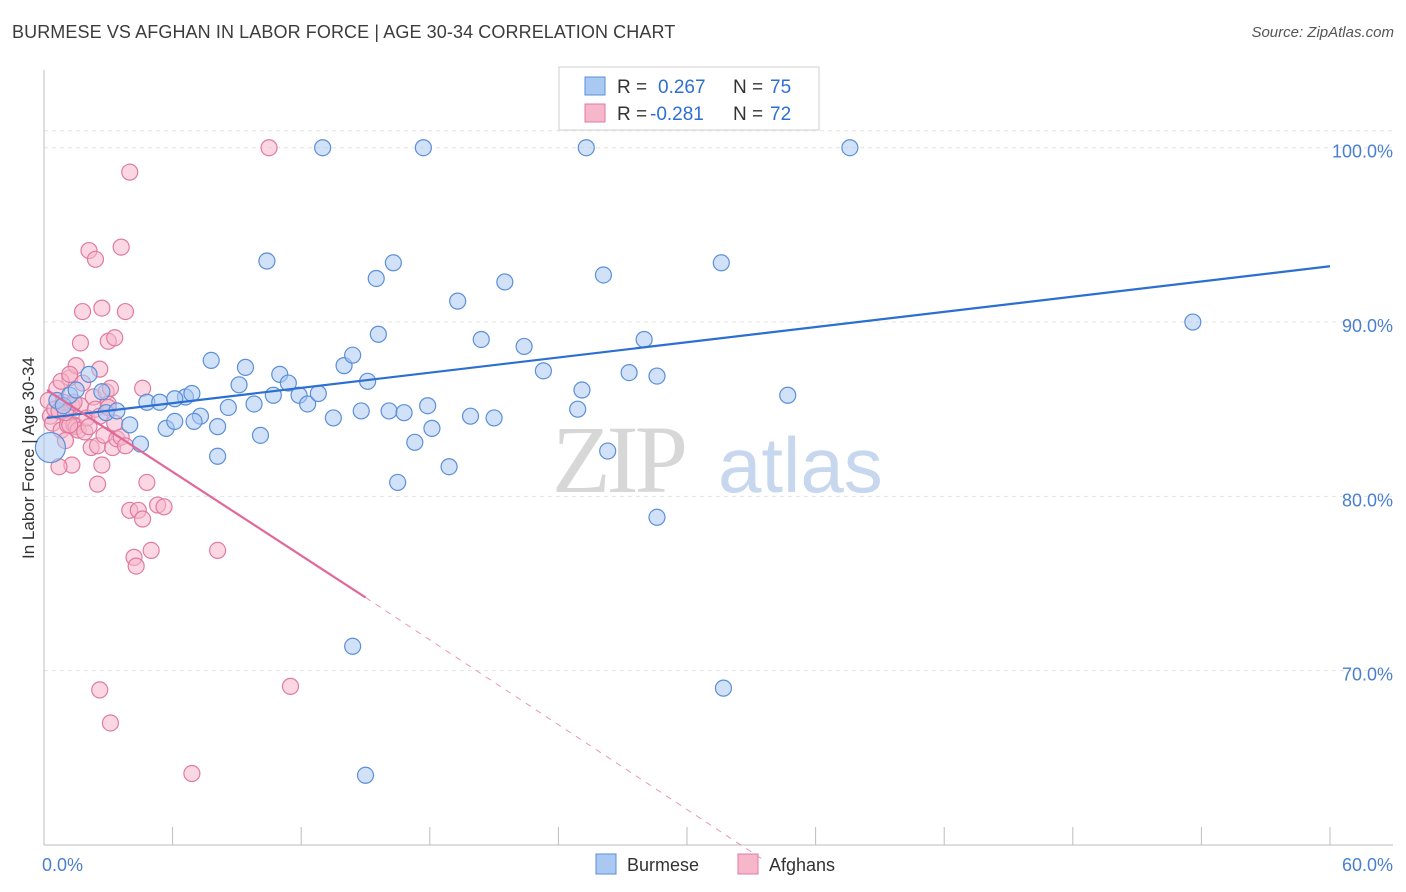 The width and height of the screenshot is (1406, 892). Describe the element at coordinates (1322, 32) in the screenshot. I see `chart-source: Source: ZipAtlas.com` at that location.